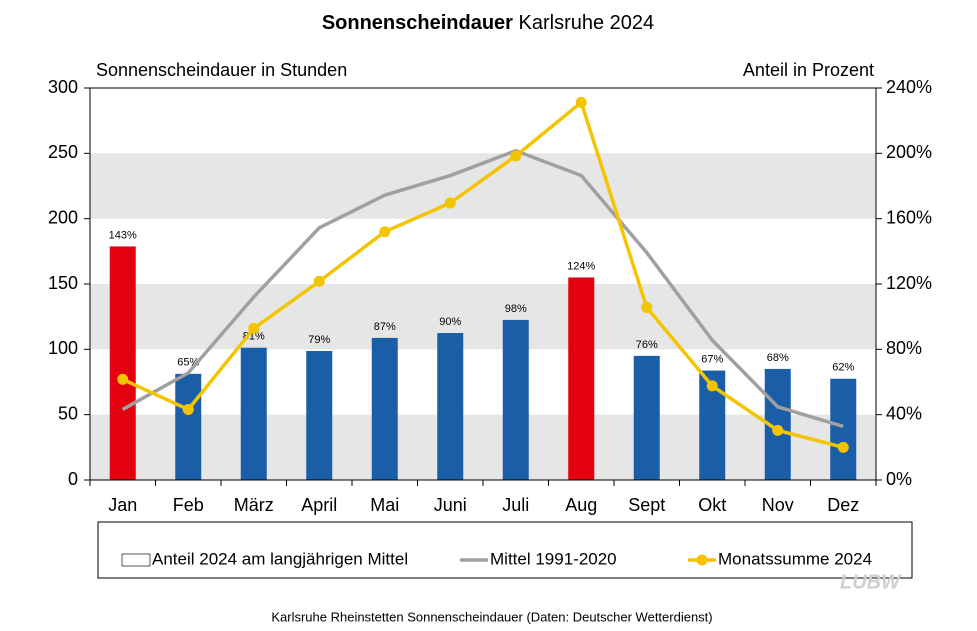  I want to click on title-rest: Karlsruhe 2024, so click(587, 23).